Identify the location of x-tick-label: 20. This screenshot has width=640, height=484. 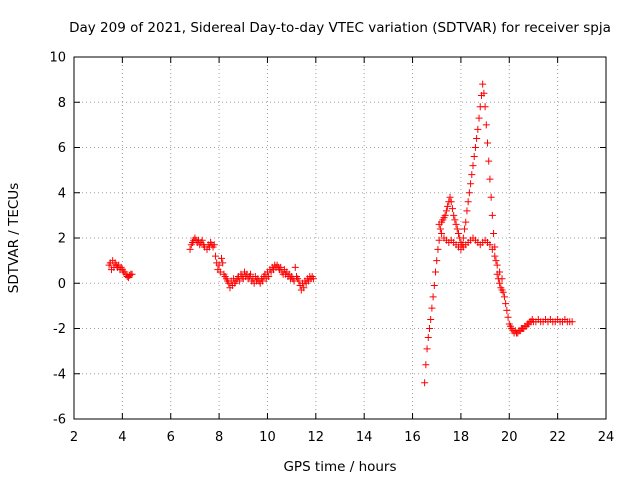
(509, 437).